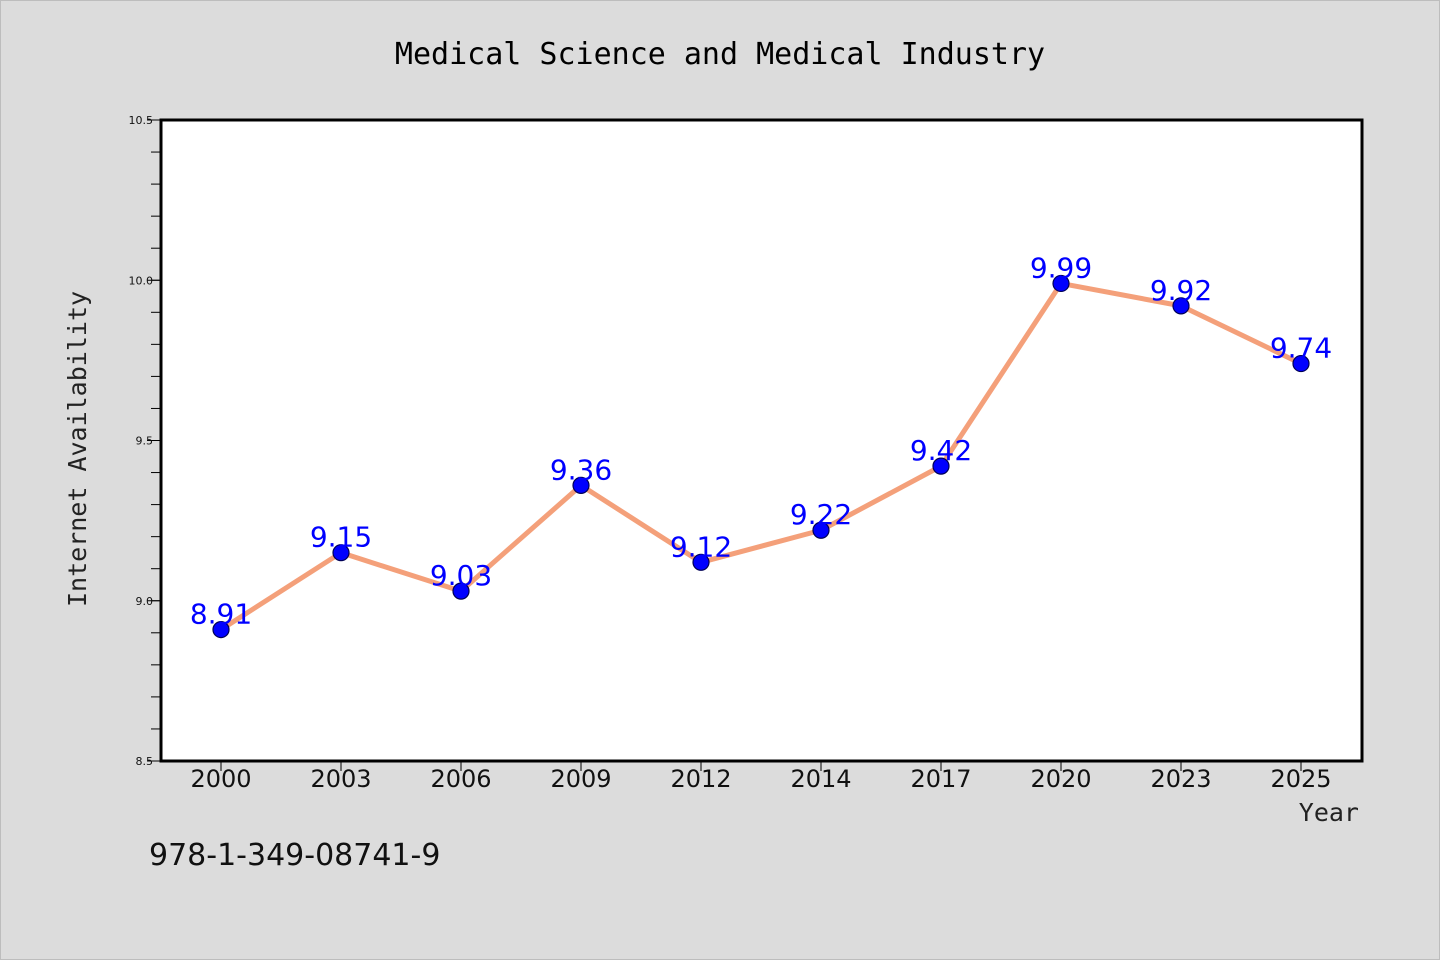 Image resolution: width=1440 pixels, height=960 pixels. What do you see at coordinates (1329, 812) in the screenshot?
I see `x-axis-label: Year` at bounding box center [1329, 812].